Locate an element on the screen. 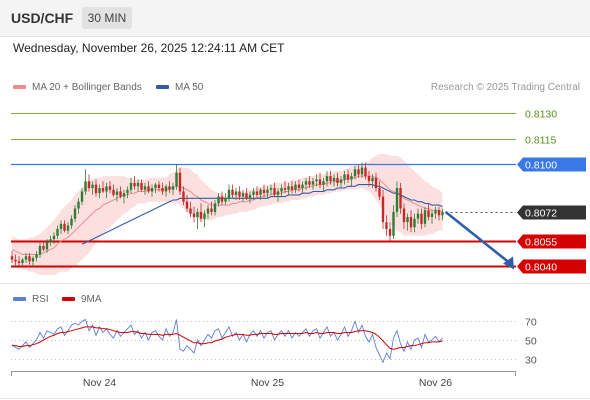 This screenshot has height=400, width=590. x-label-Nov-25: Nov 25 is located at coordinates (267, 383).